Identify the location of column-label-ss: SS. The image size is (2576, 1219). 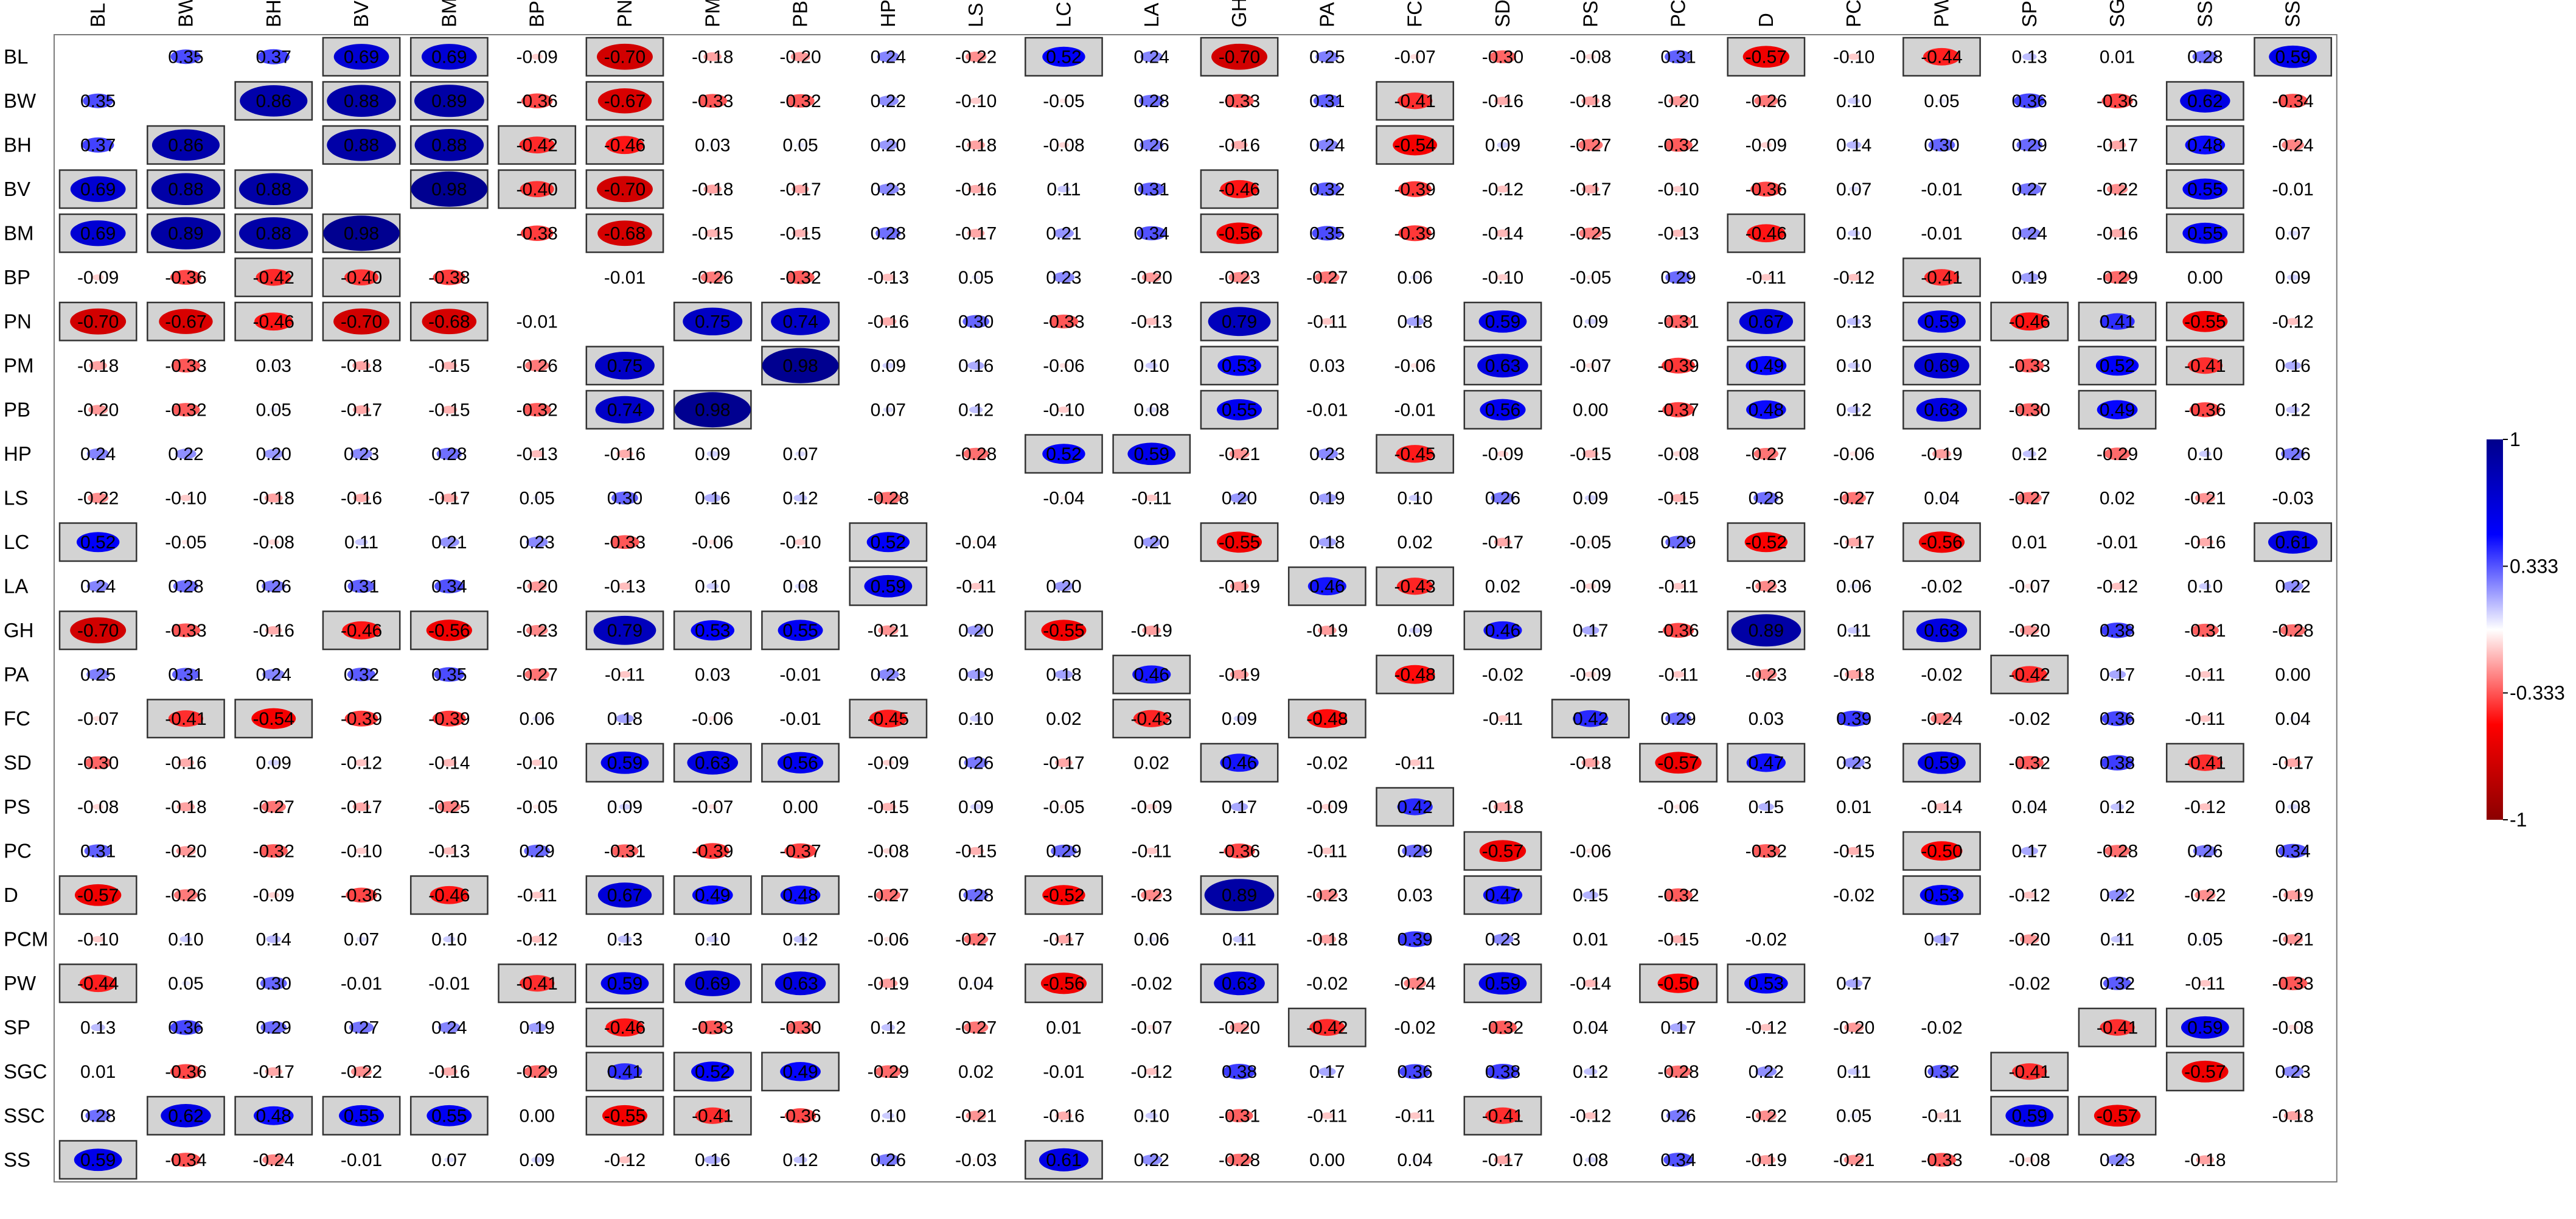
(2293, 14).